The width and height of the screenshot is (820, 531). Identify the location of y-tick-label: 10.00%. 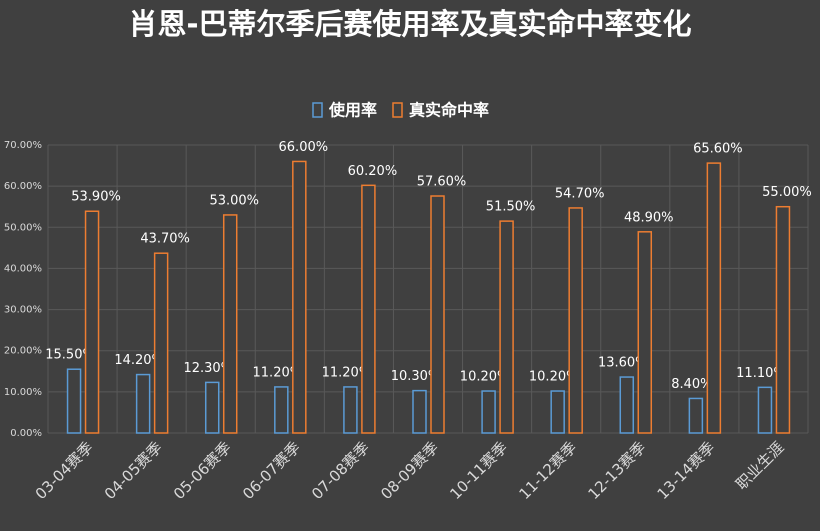
(23, 392).